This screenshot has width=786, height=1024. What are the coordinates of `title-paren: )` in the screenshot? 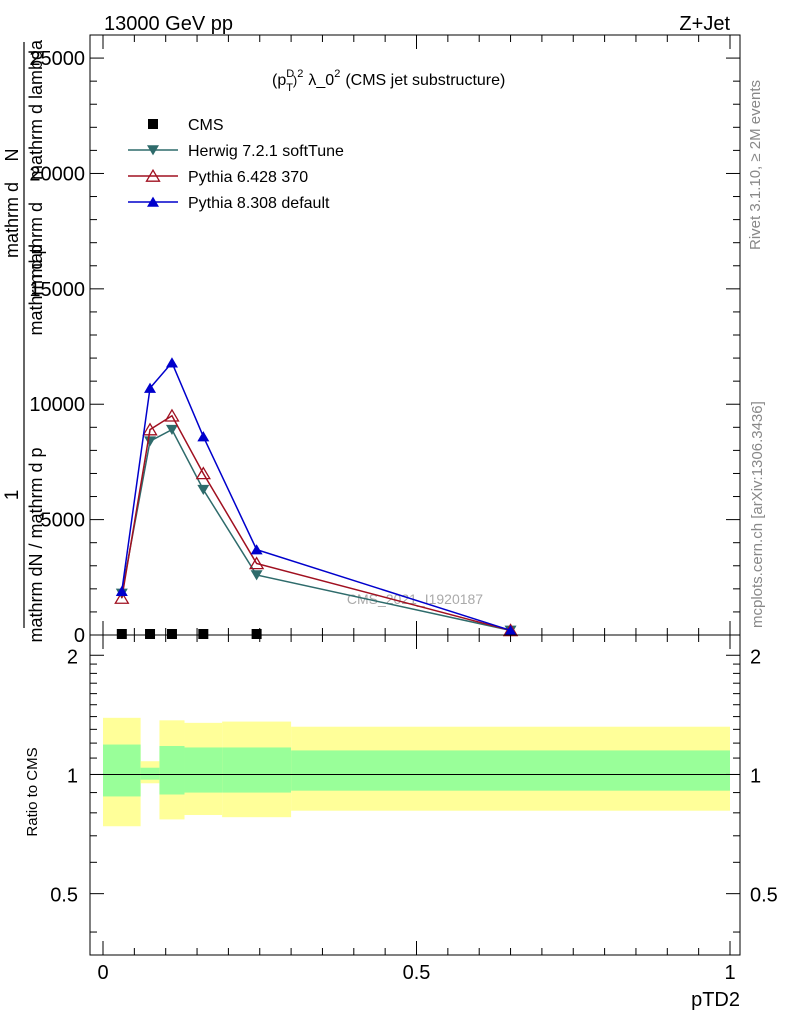 It's located at (295, 80).